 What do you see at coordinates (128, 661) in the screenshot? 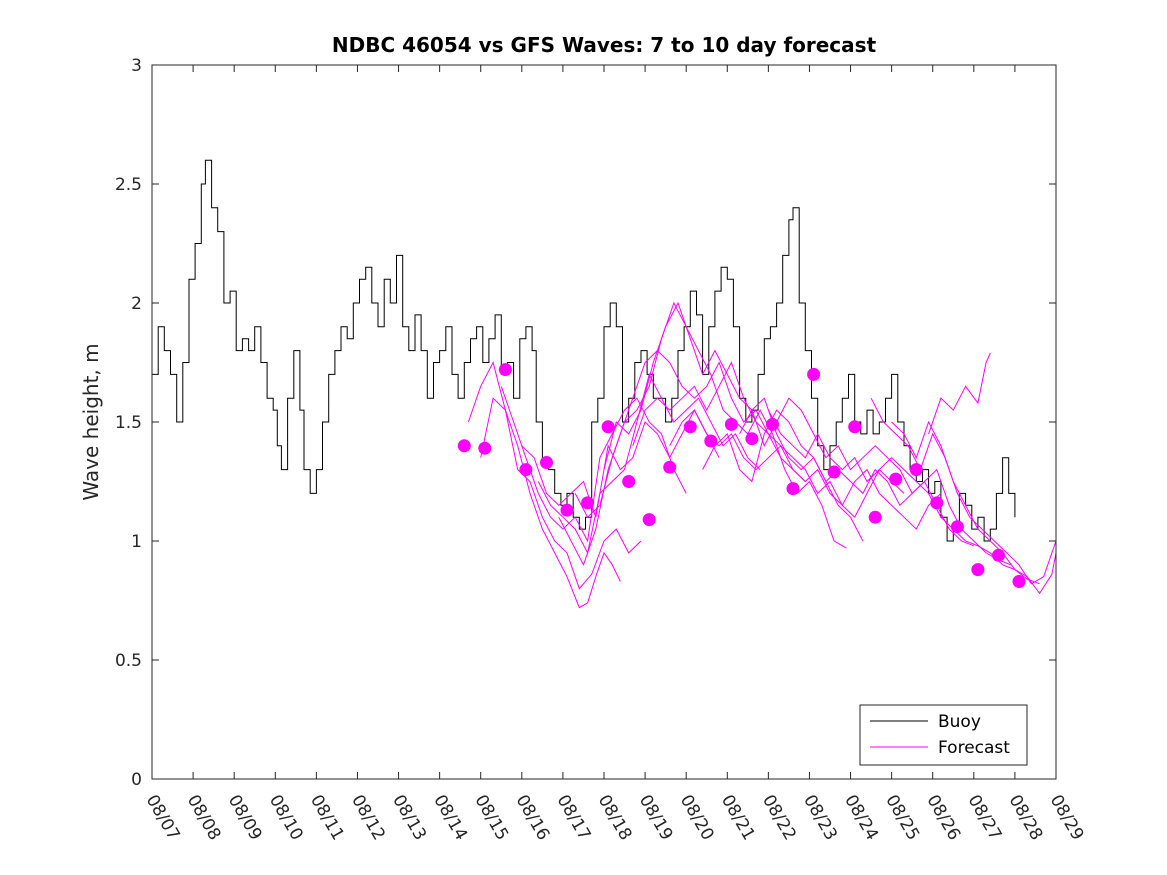
I see `y-tick-label: 0.5` at bounding box center [128, 661].